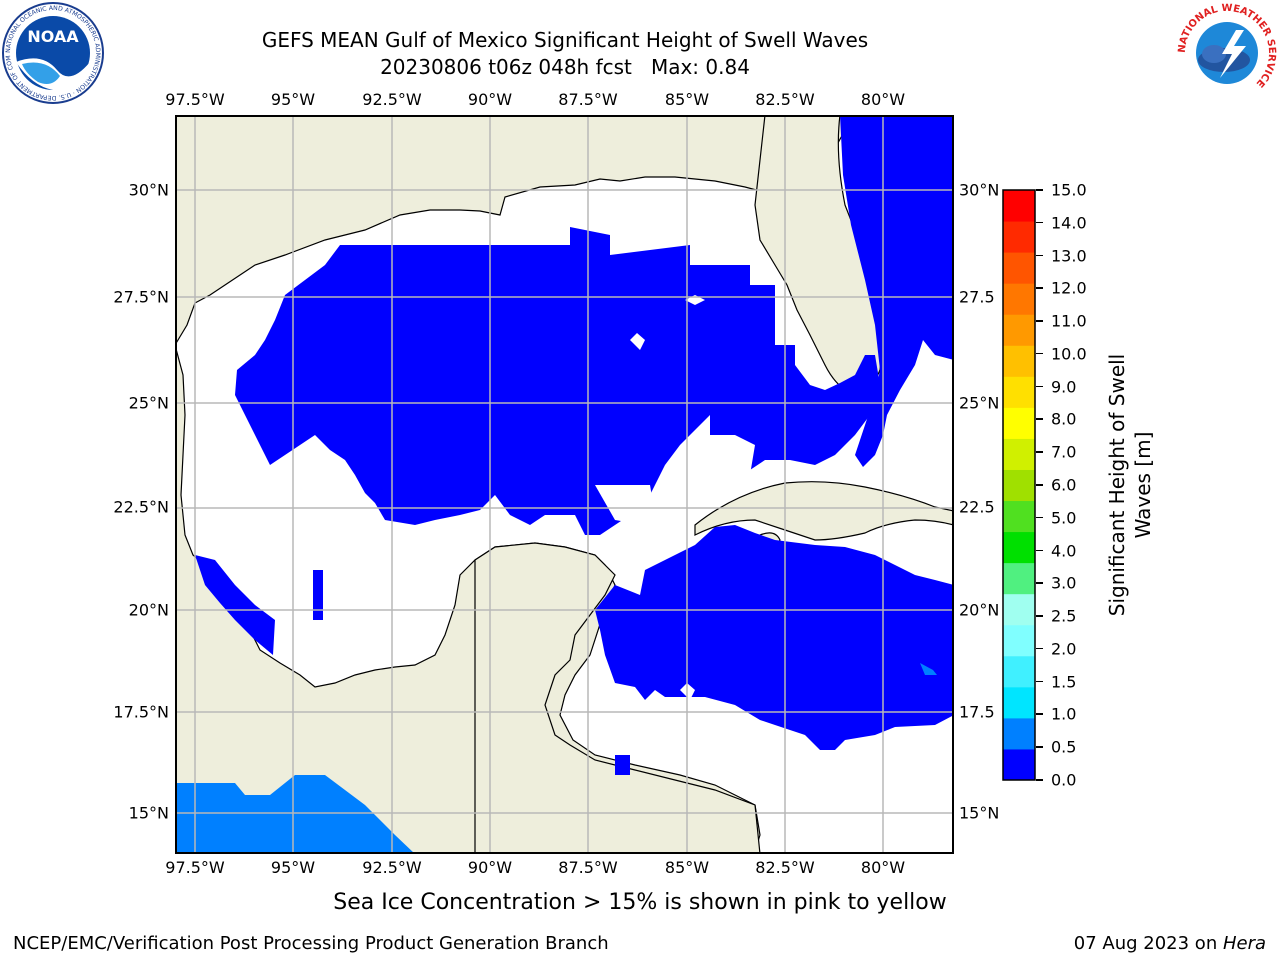 This screenshot has height=960, width=1280. What do you see at coordinates (622, 765) in the screenshot?
I see `honduras-strip` at bounding box center [622, 765].